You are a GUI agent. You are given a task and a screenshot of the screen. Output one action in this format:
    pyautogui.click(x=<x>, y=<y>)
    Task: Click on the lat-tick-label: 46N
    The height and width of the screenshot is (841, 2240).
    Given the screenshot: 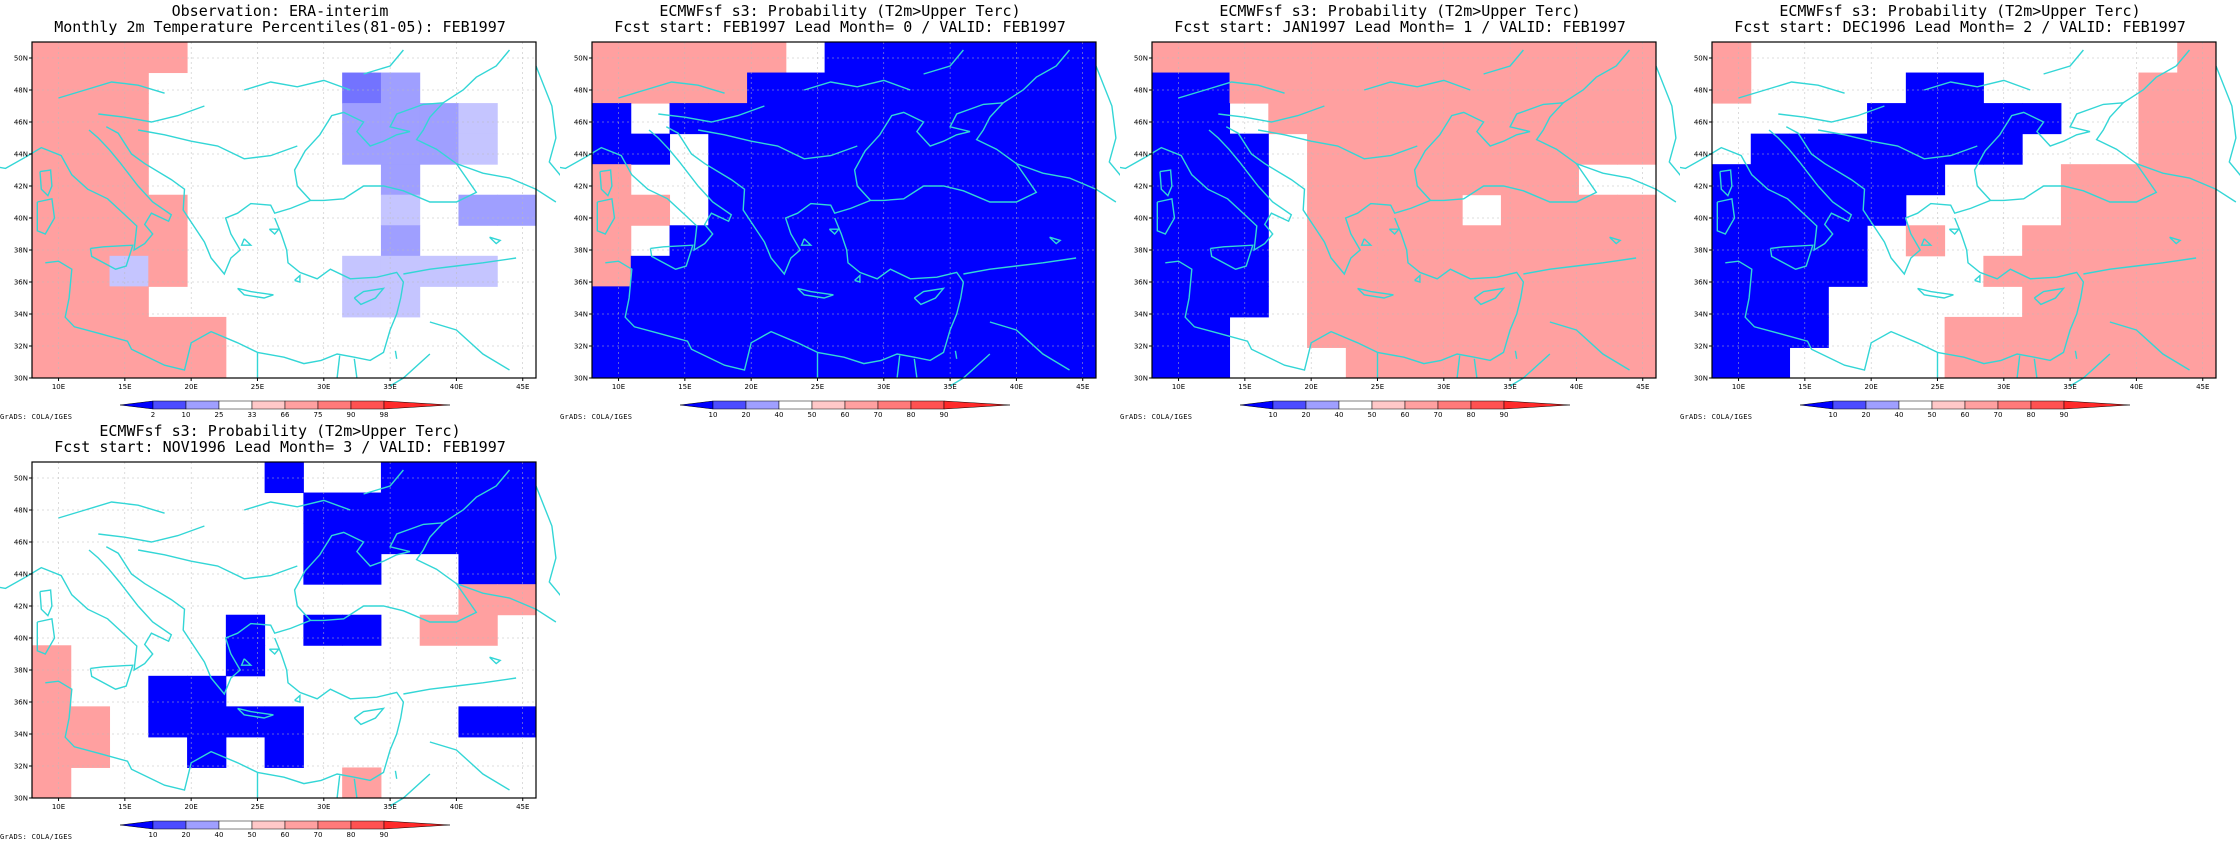 What is the action you would take?
    pyautogui.click(x=1701, y=123)
    